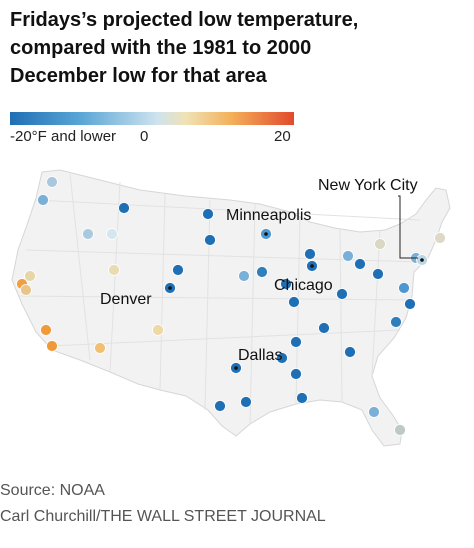  Describe the element at coordinates (52, 490) in the screenshot. I see `source-note: Source: NOAA` at that location.